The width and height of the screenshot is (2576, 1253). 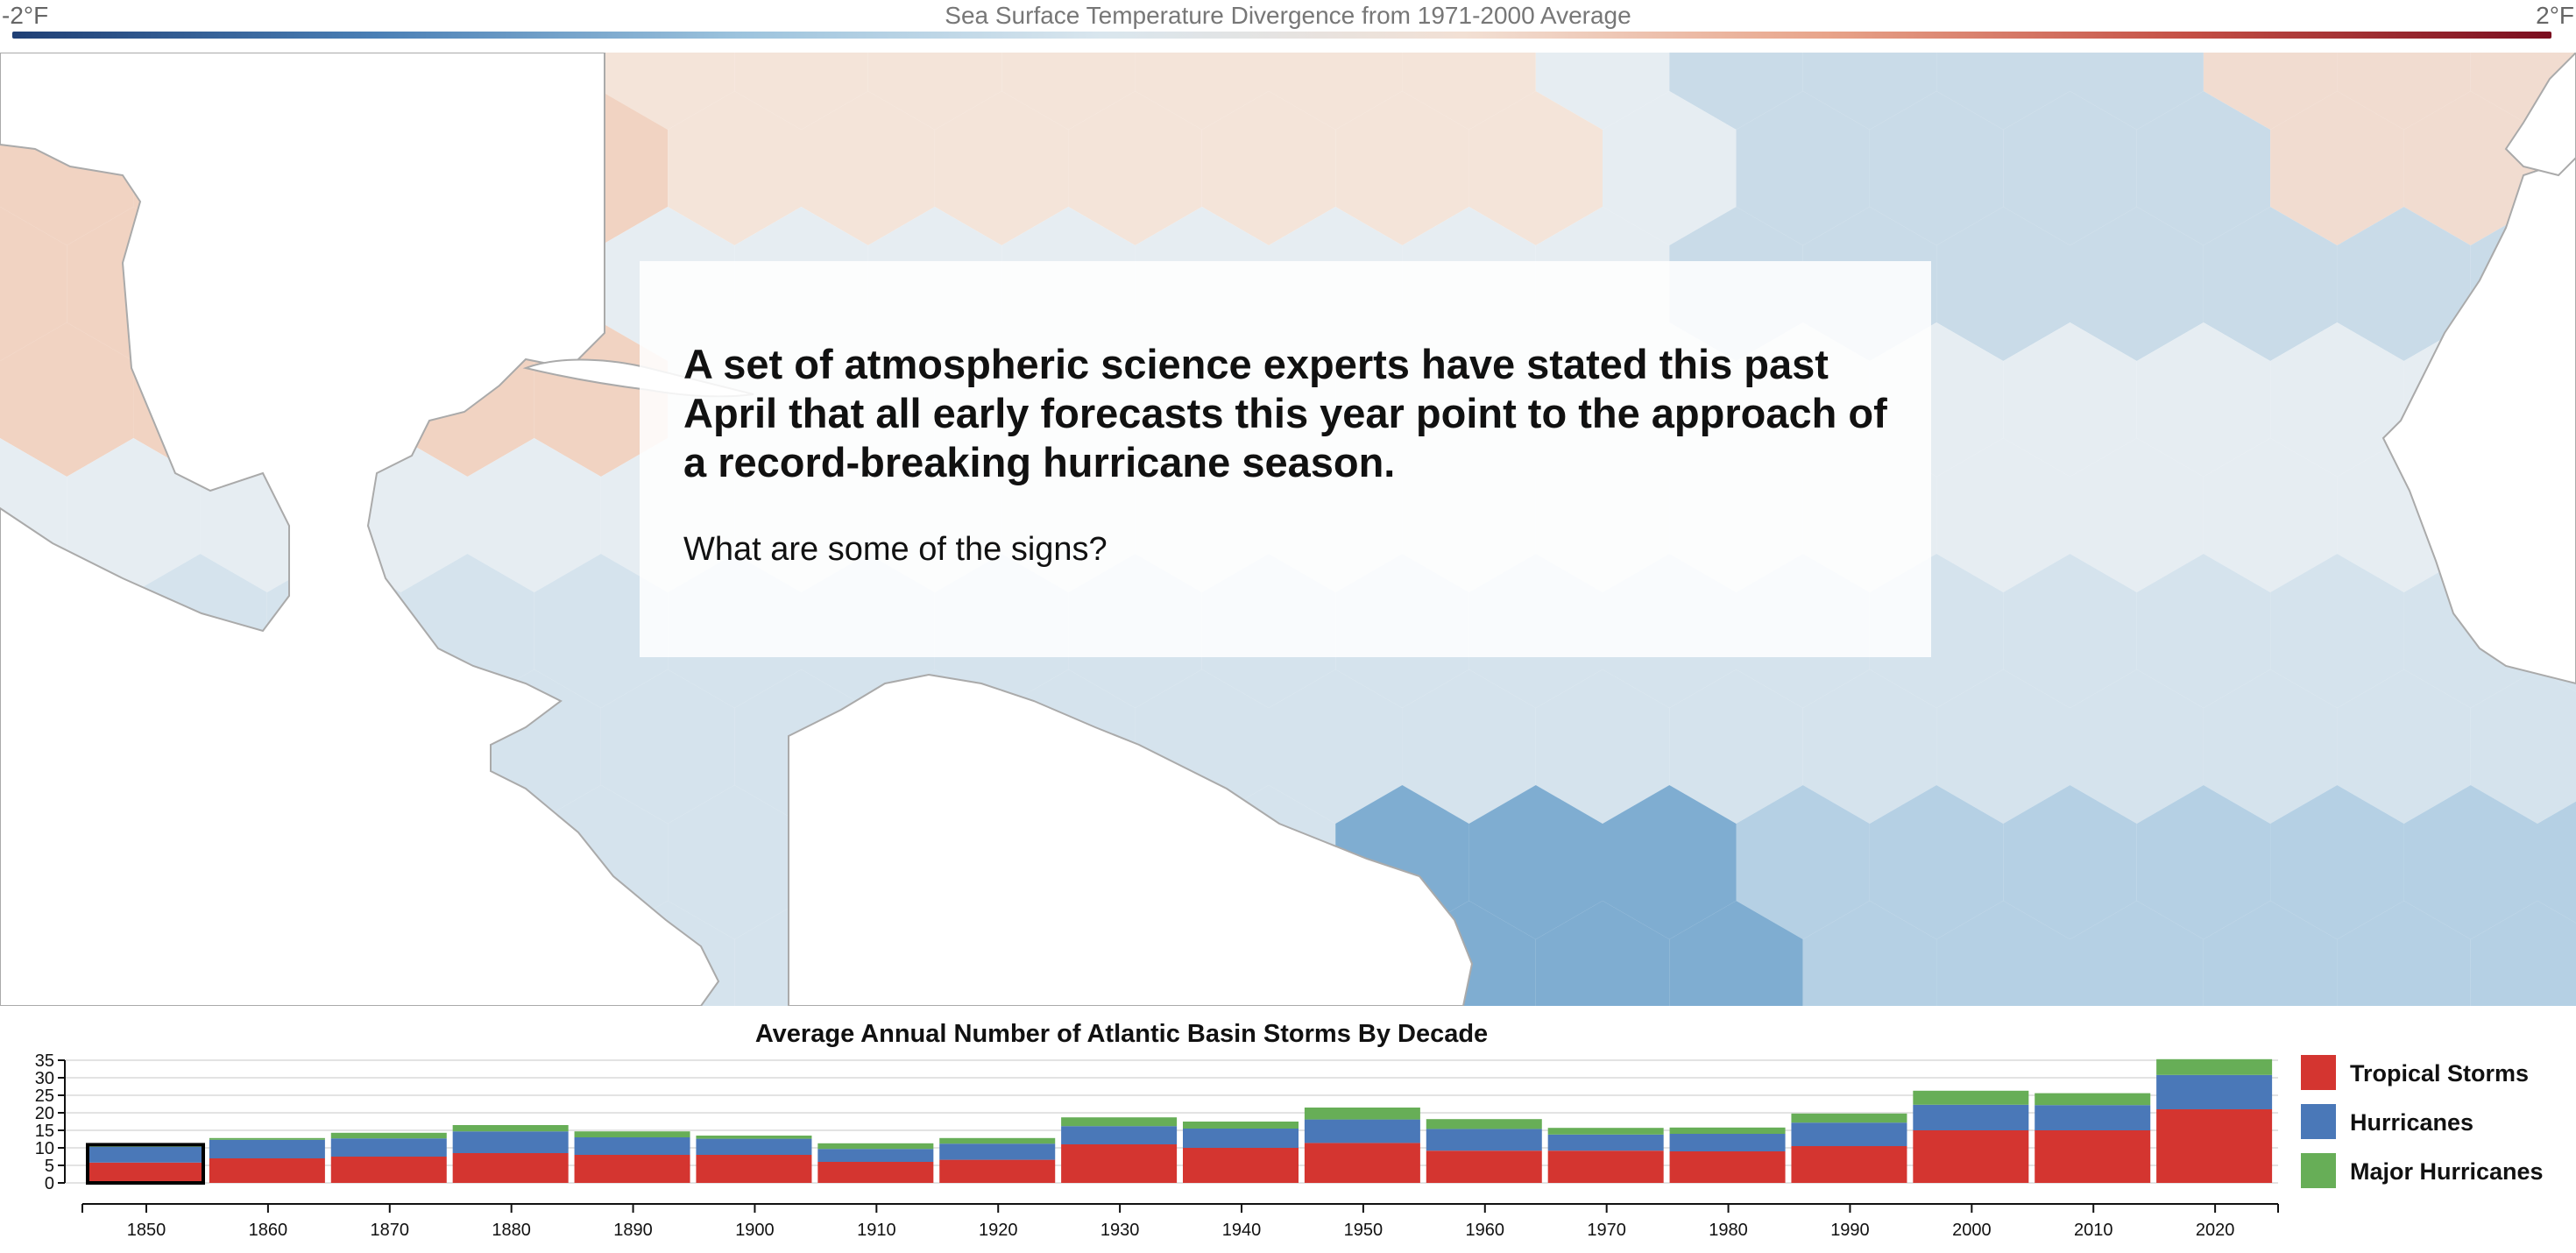 What do you see at coordinates (1179, 1122) in the screenshot?
I see `chart-bars` at bounding box center [1179, 1122].